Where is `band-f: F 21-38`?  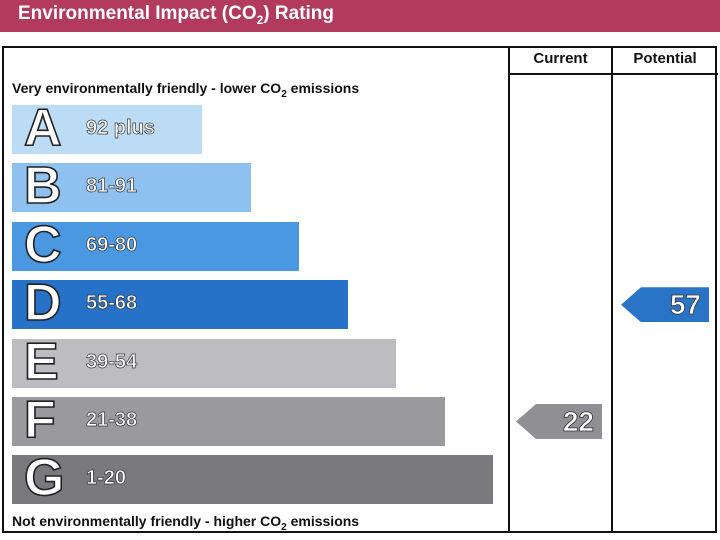
band-f: F 21-38 is located at coordinates (228, 420).